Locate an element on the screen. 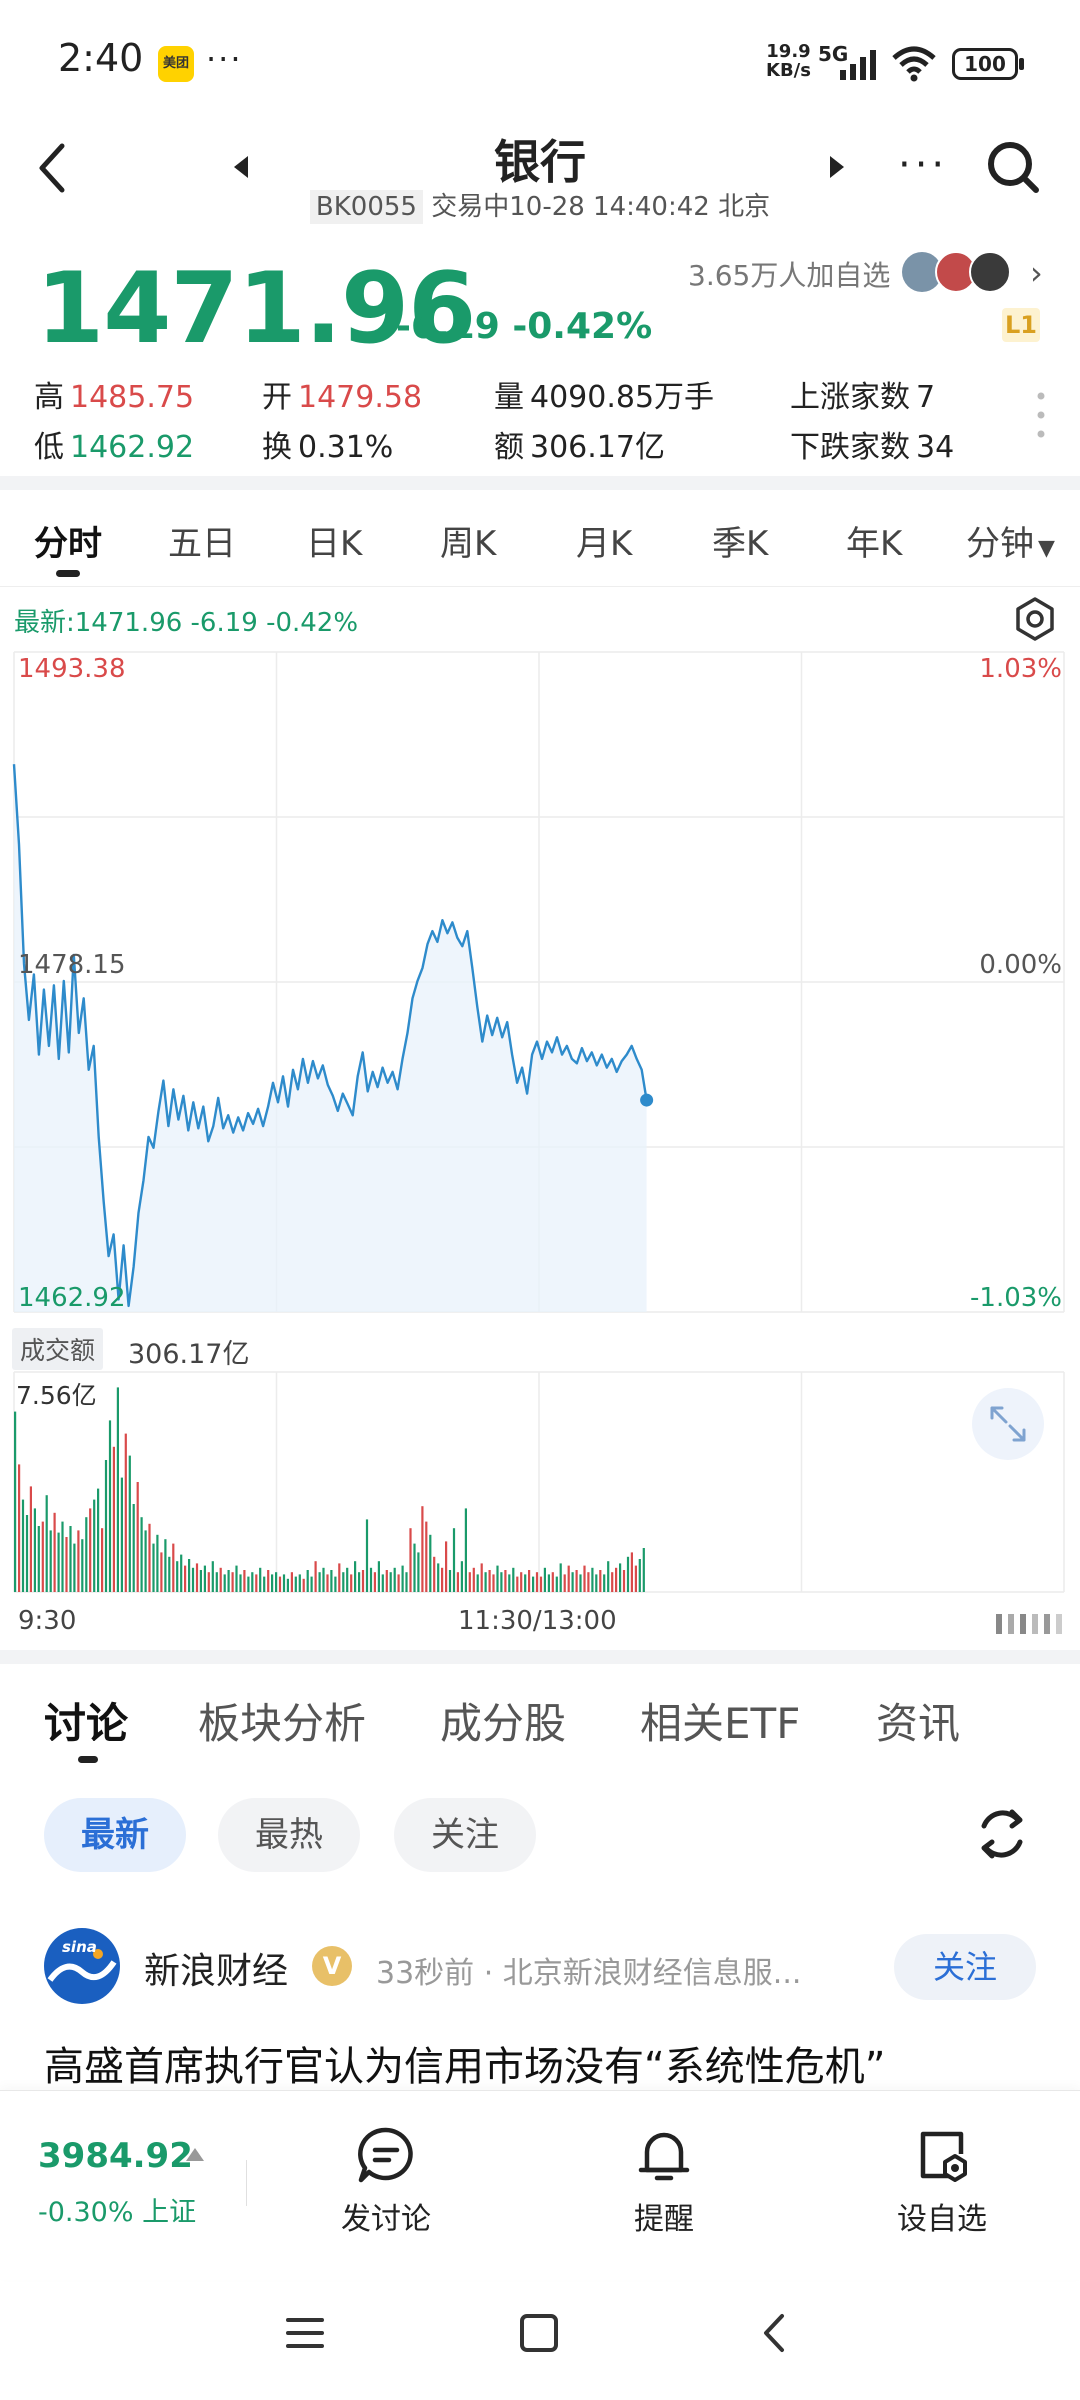  follow-button: 关注 is located at coordinates (965, 1967).